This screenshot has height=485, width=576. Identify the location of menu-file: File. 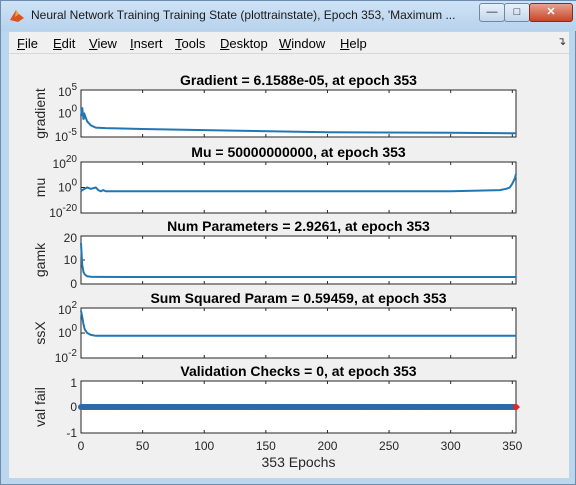
(27, 43).